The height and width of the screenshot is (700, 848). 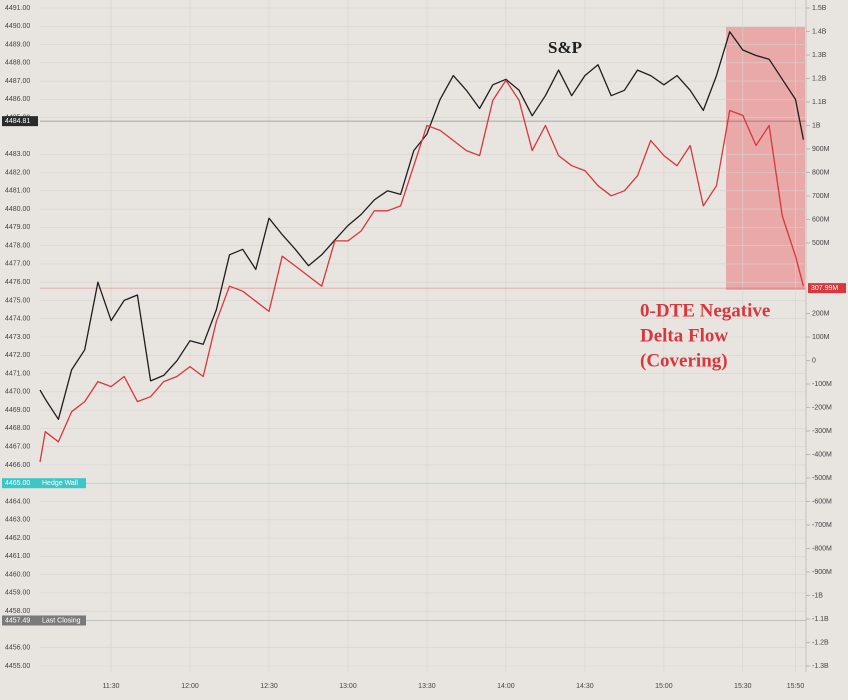 What do you see at coordinates (821, 196) in the screenshot?
I see `y2-tick-label: 700M` at bounding box center [821, 196].